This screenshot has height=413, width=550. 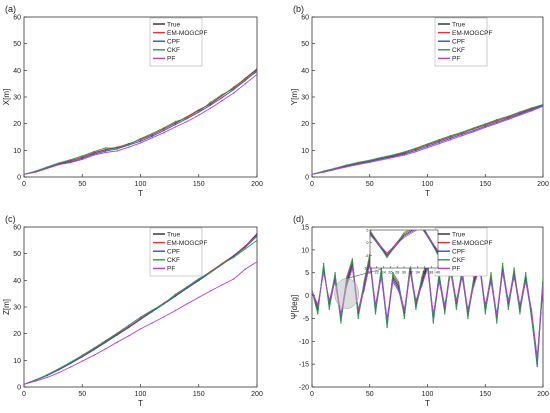 I want to click on y-tick-label: -10, so click(x=304, y=342).